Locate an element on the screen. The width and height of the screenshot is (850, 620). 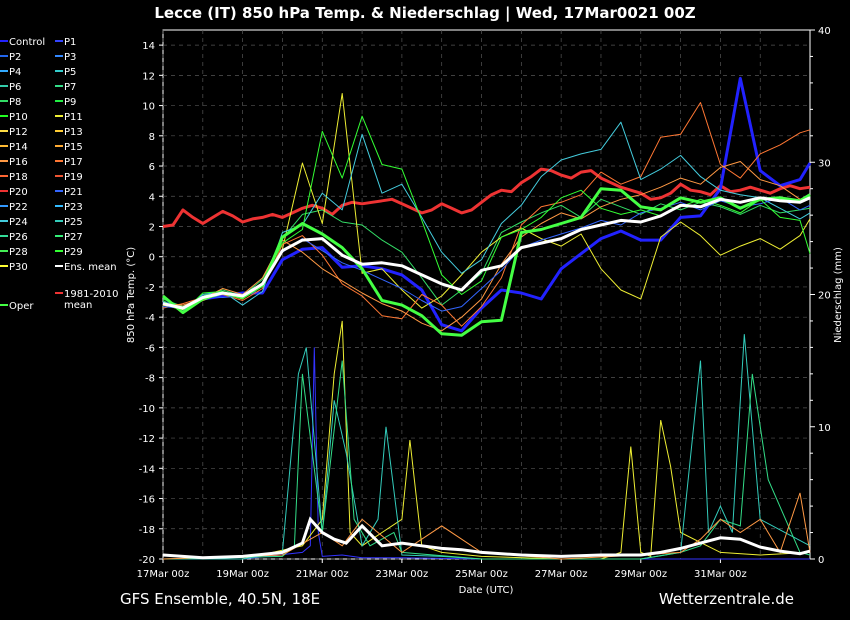
legend-label: P24 is located at coordinates (18, 222).